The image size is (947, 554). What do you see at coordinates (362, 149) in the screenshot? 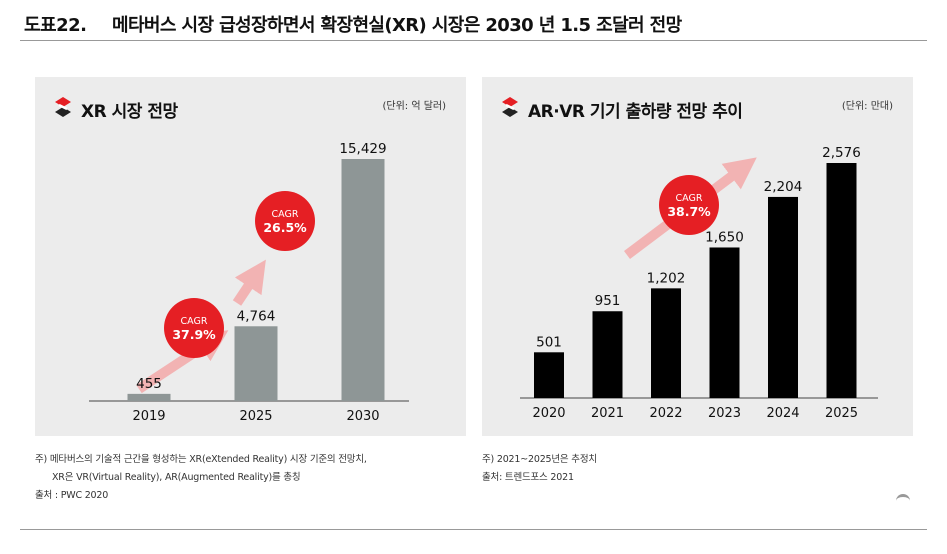
I see `value-label: 15,429` at bounding box center [362, 149].